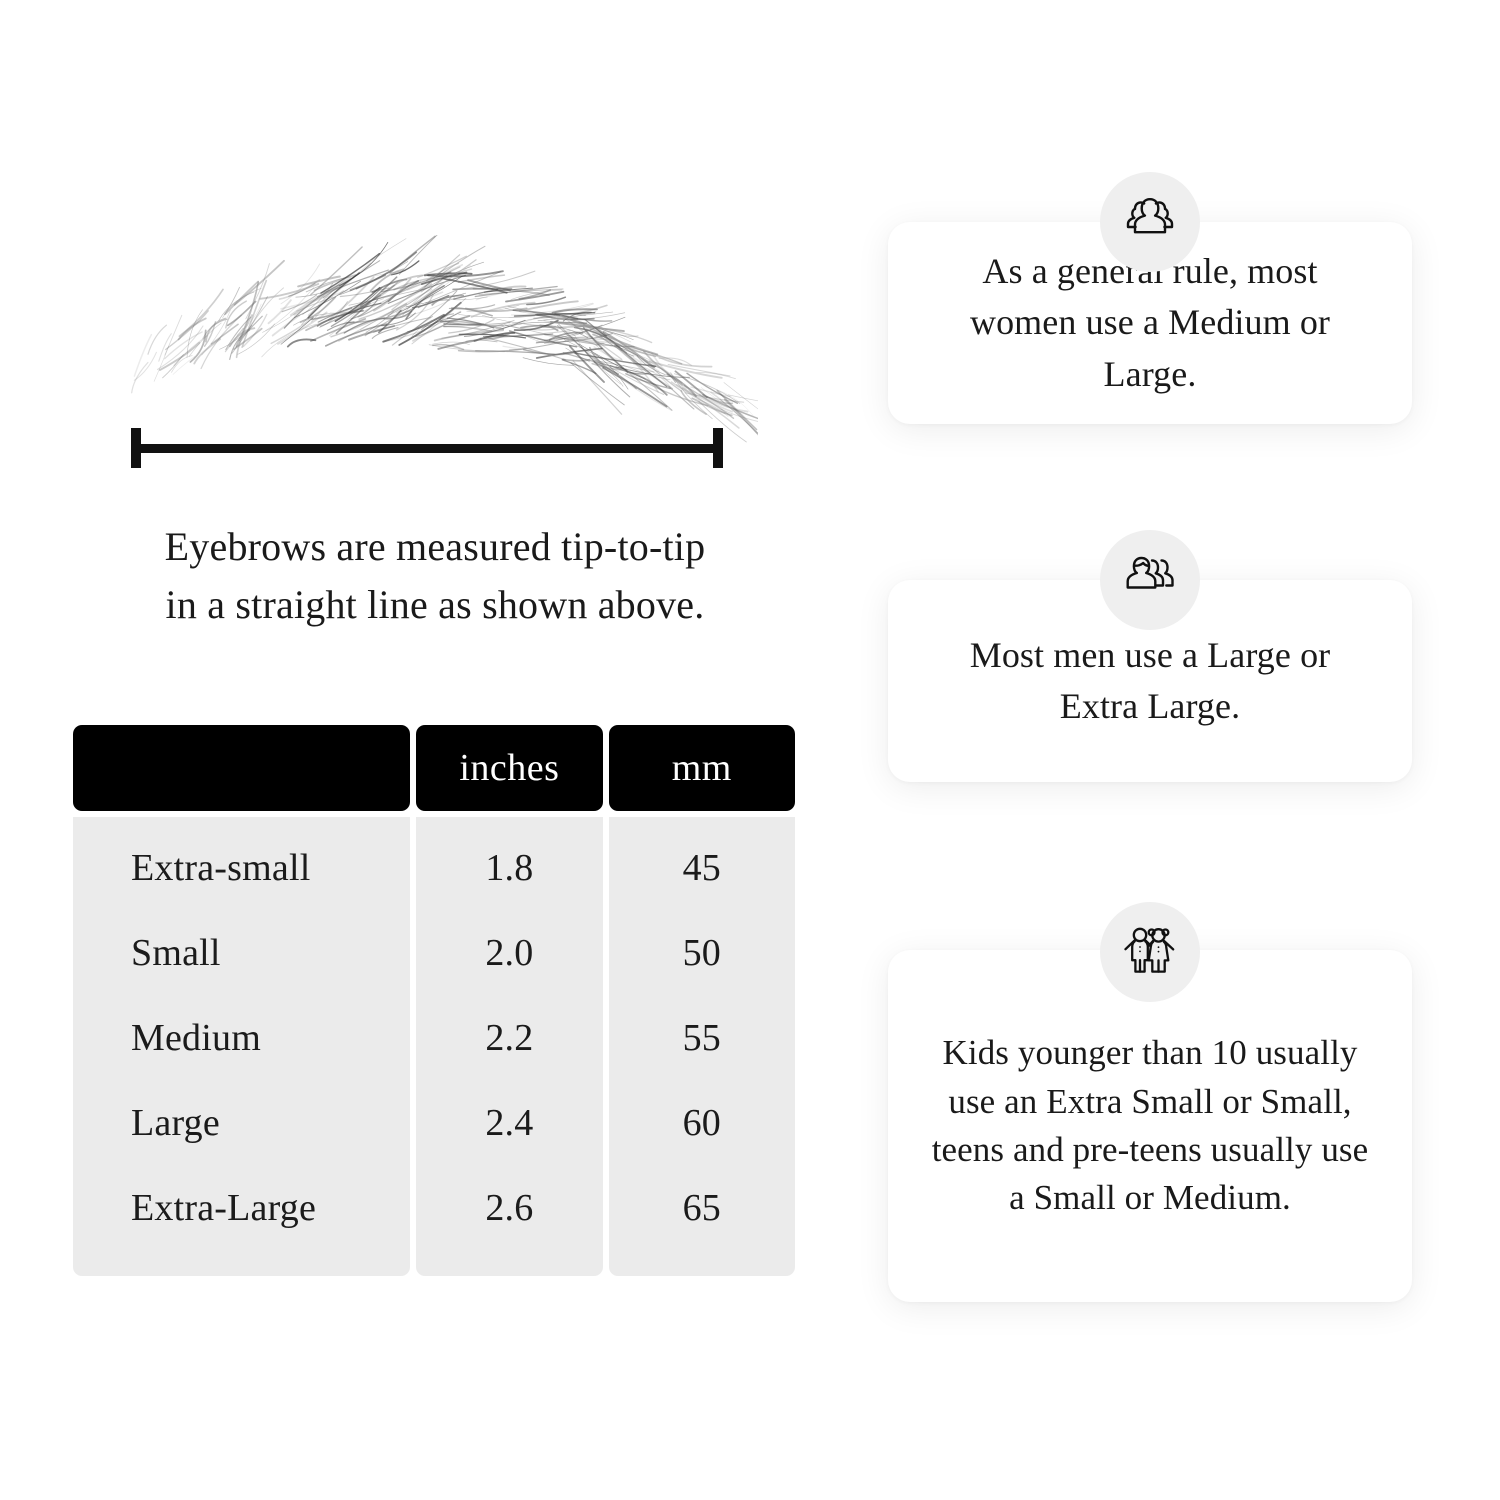  I want to click on table-cell-inches: 2.6, so click(509, 1207).